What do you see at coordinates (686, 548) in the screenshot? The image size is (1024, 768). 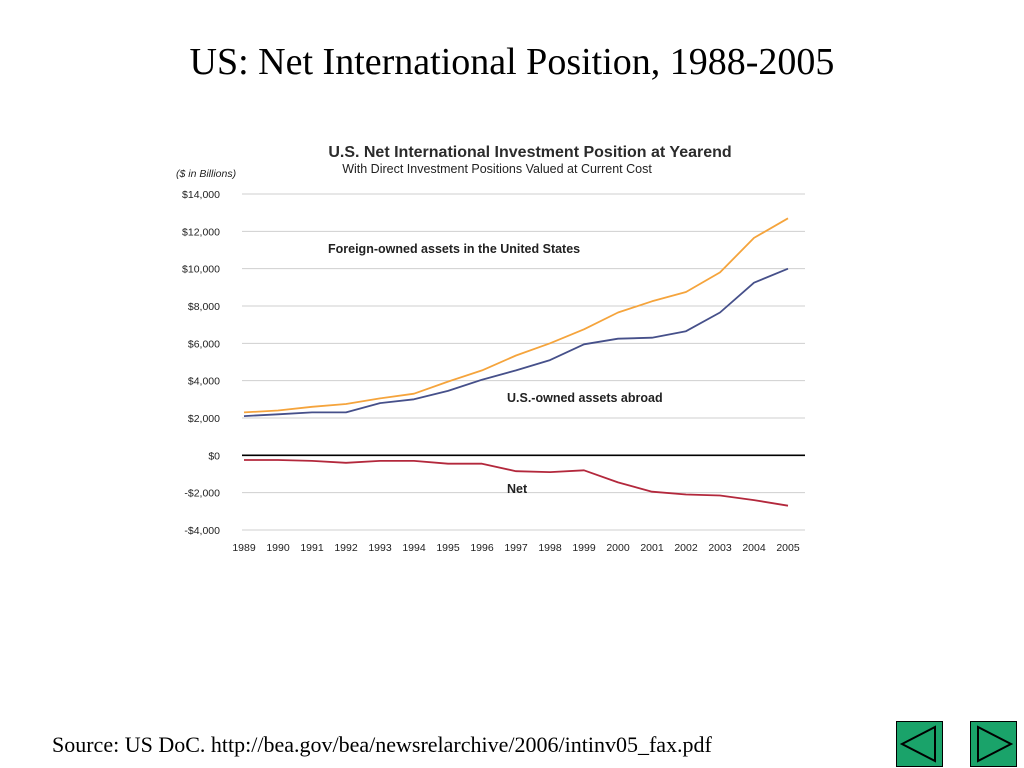 I see `x-tick-label: 2002` at bounding box center [686, 548].